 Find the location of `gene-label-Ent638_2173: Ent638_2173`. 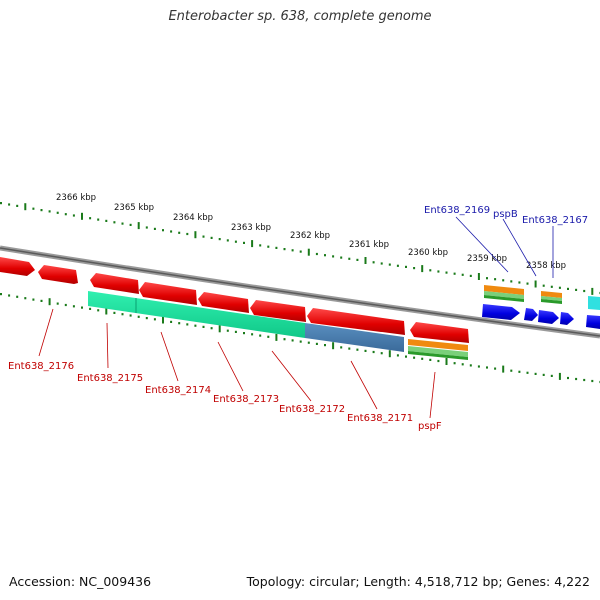

gene-label-Ent638_2173: Ent638_2173 is located at coordinates (246, 399).